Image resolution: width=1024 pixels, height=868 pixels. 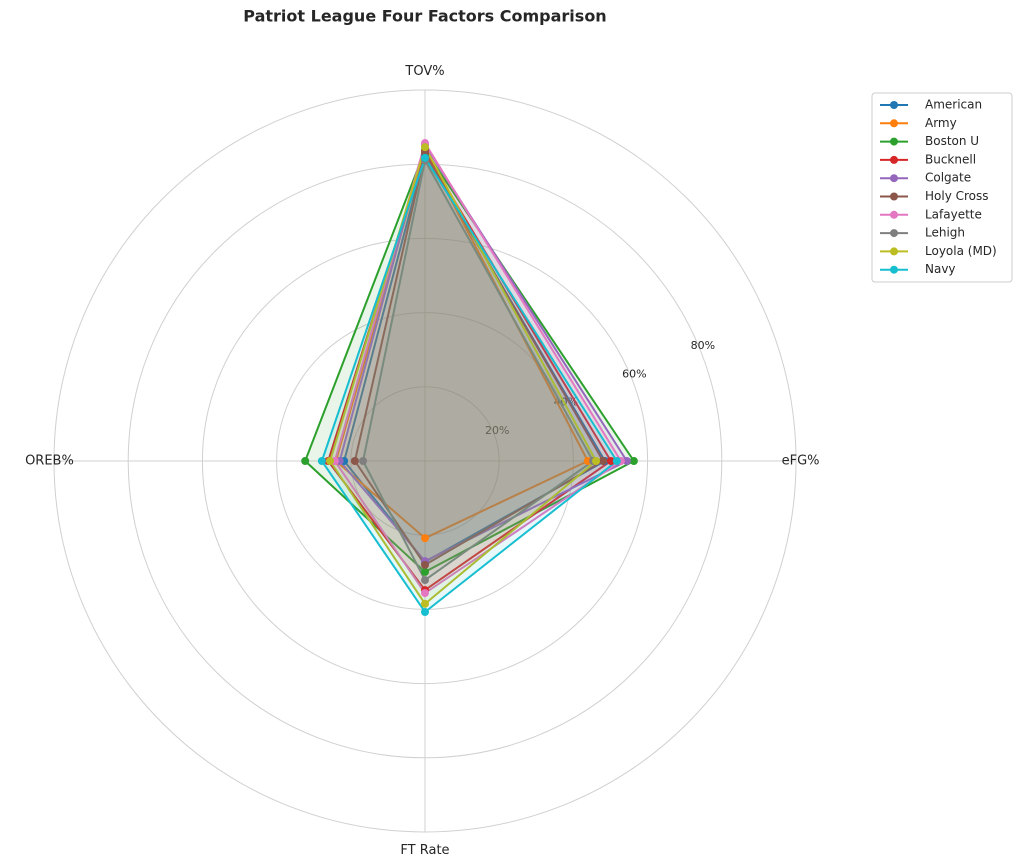 I want to click on legend-box, so click(x=942, y=187).